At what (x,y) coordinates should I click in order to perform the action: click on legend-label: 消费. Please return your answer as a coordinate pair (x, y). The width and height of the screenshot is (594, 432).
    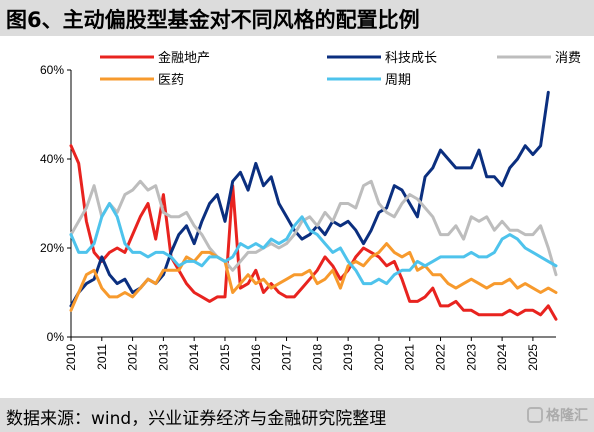
    Looking at the image, I should click on (568, 58).